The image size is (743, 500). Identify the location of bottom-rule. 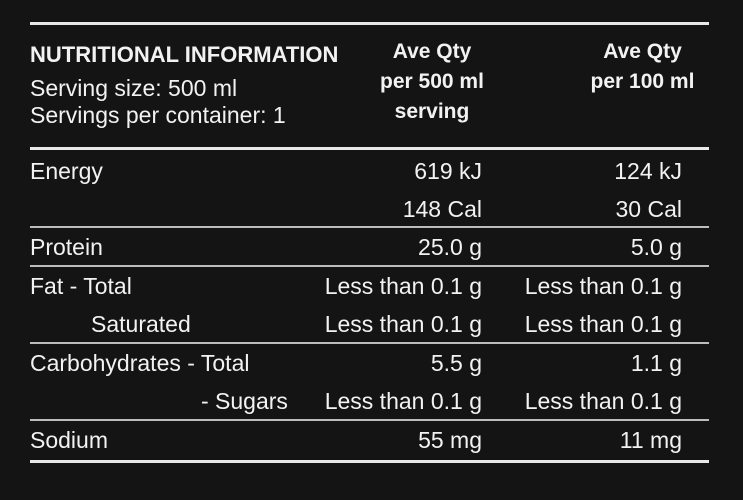
(369, 461).